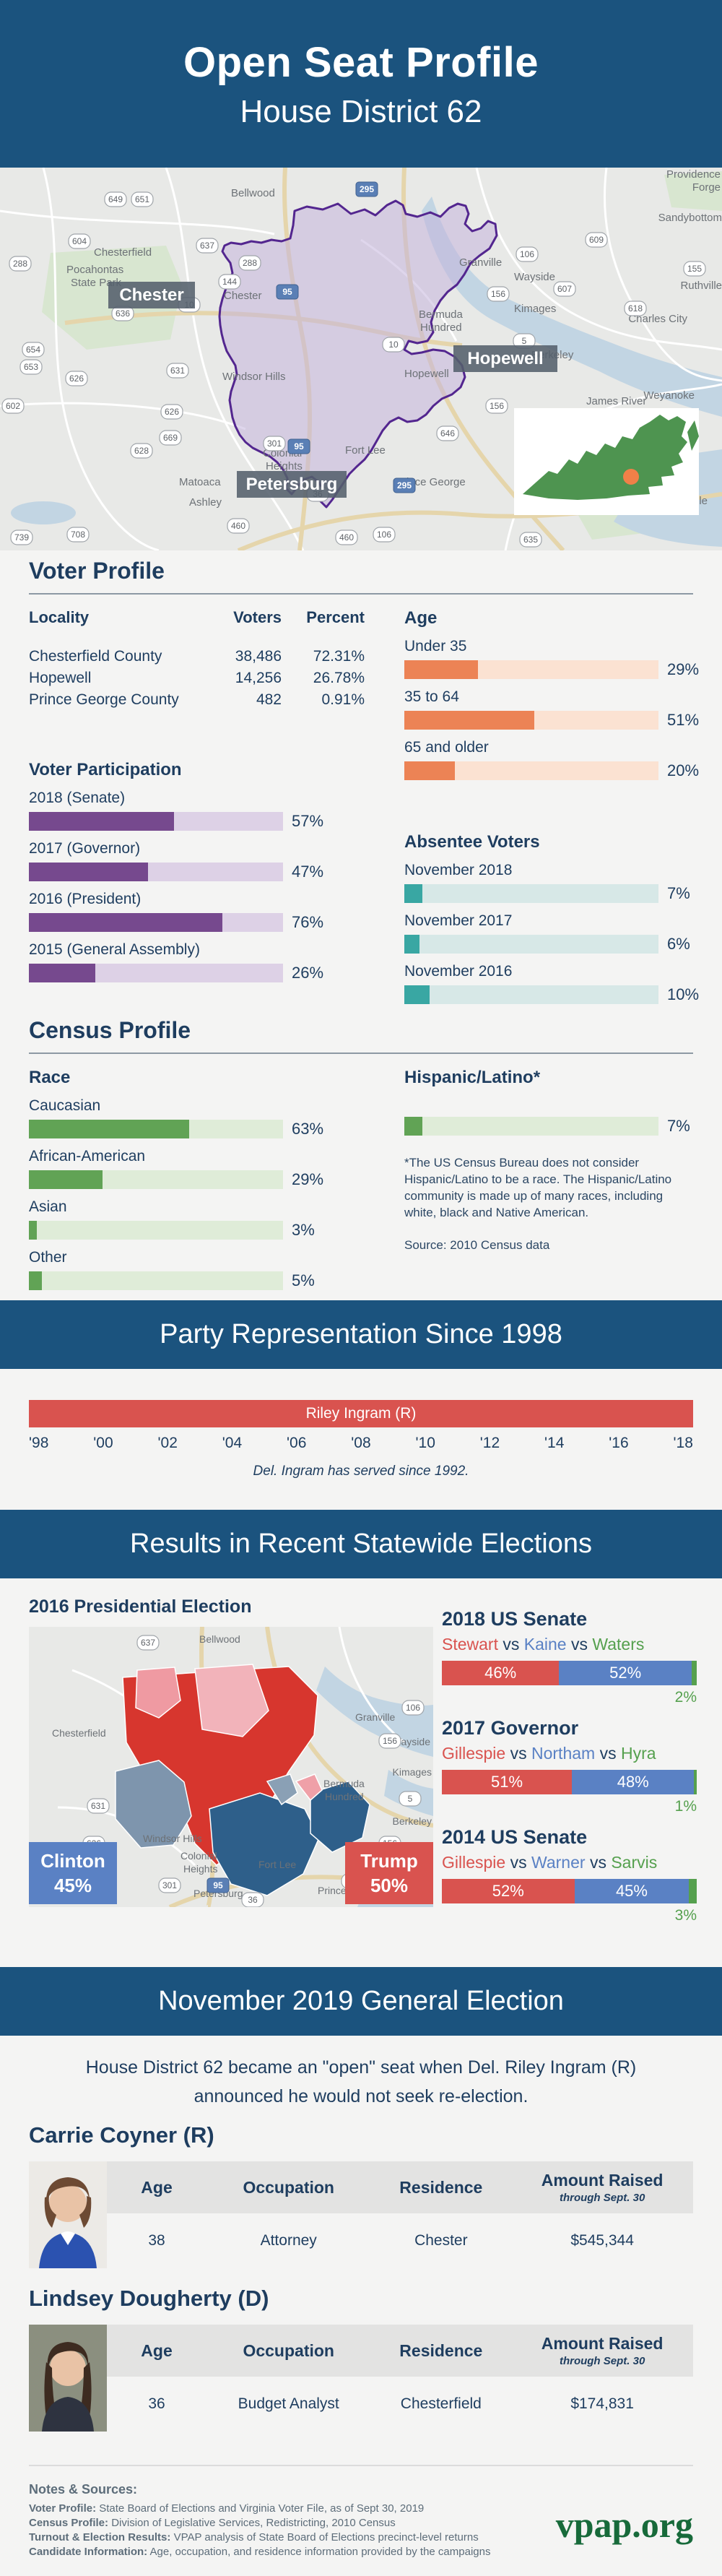 The height and width of the screenshot is (2576, 722). Describe the element at coordinates (79, 241) in the screenshot. I see `svg-text: 604` at that location.